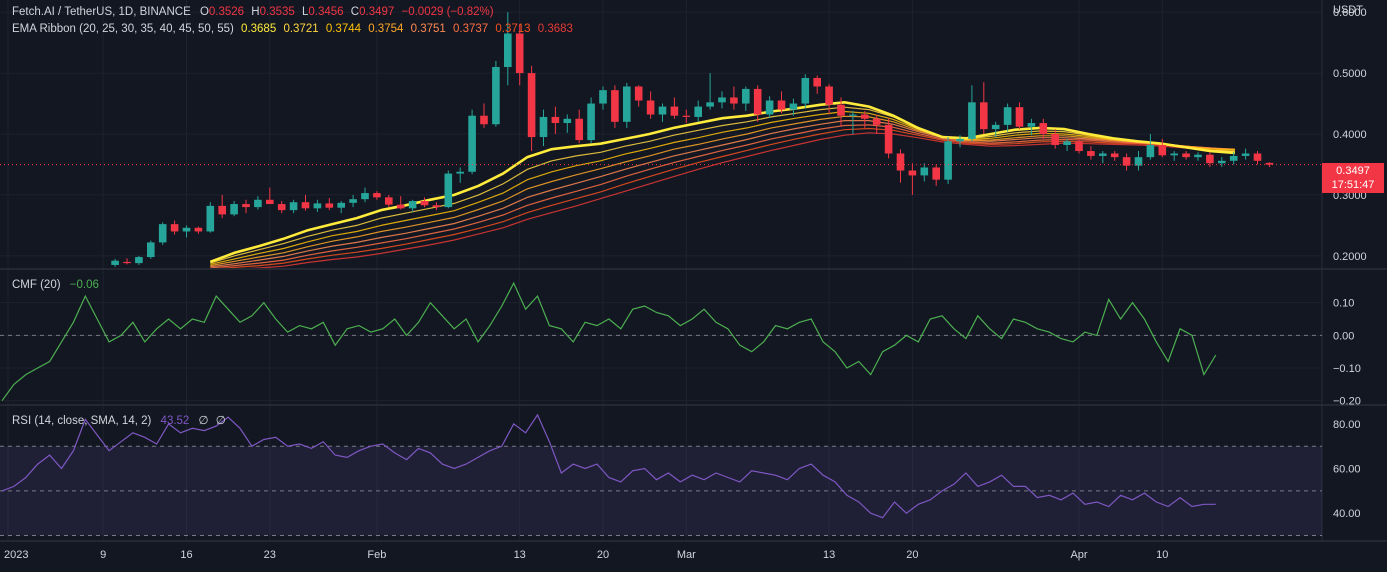 This screenshot has height=572, width=1387. What do you see at coordinates (186, 555) in the screenshot?
I see `x-tick-label: 16` at bounding box center [186, 555].